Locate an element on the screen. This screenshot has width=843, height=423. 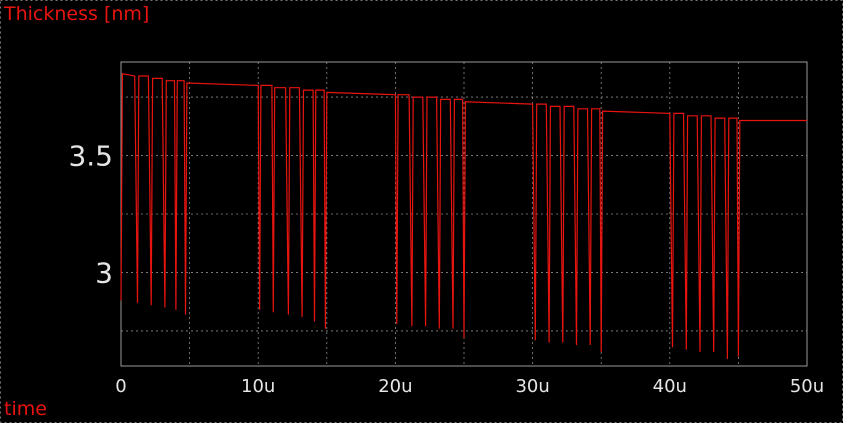
x-tick-label: 20u is located at coordinates (395, 386).